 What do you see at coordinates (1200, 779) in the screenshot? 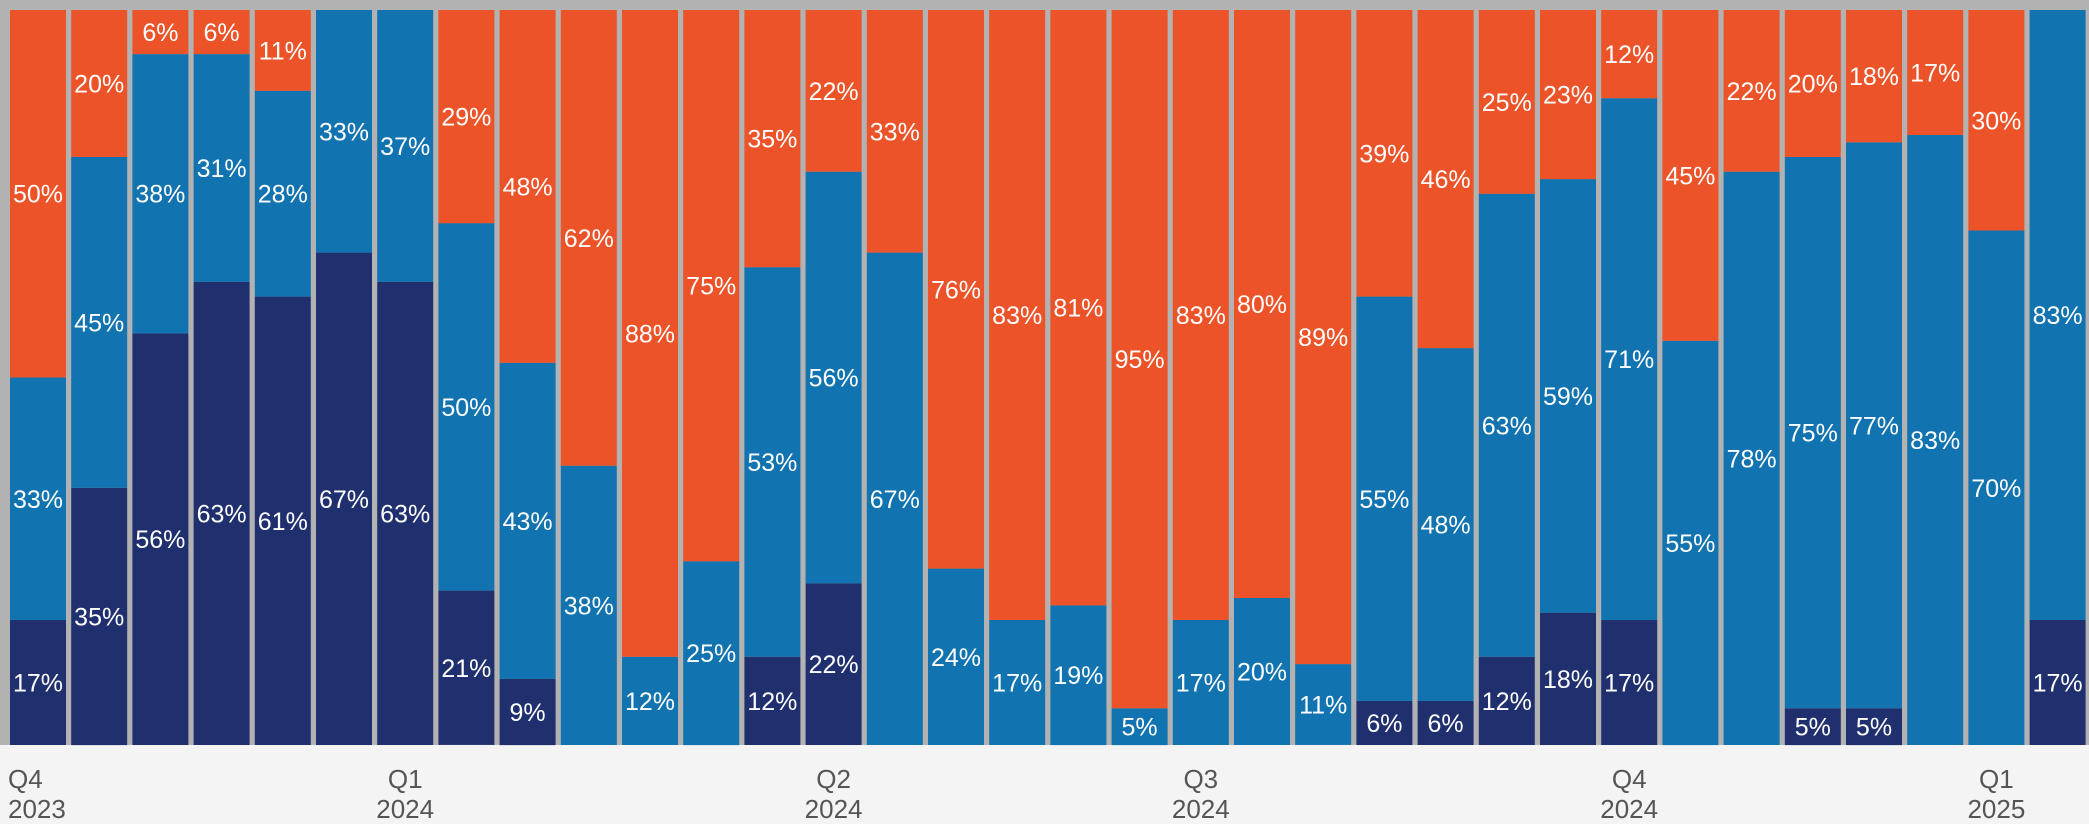
I see `x-tick-quarter: Q3` at bounding box center [1200, 779].